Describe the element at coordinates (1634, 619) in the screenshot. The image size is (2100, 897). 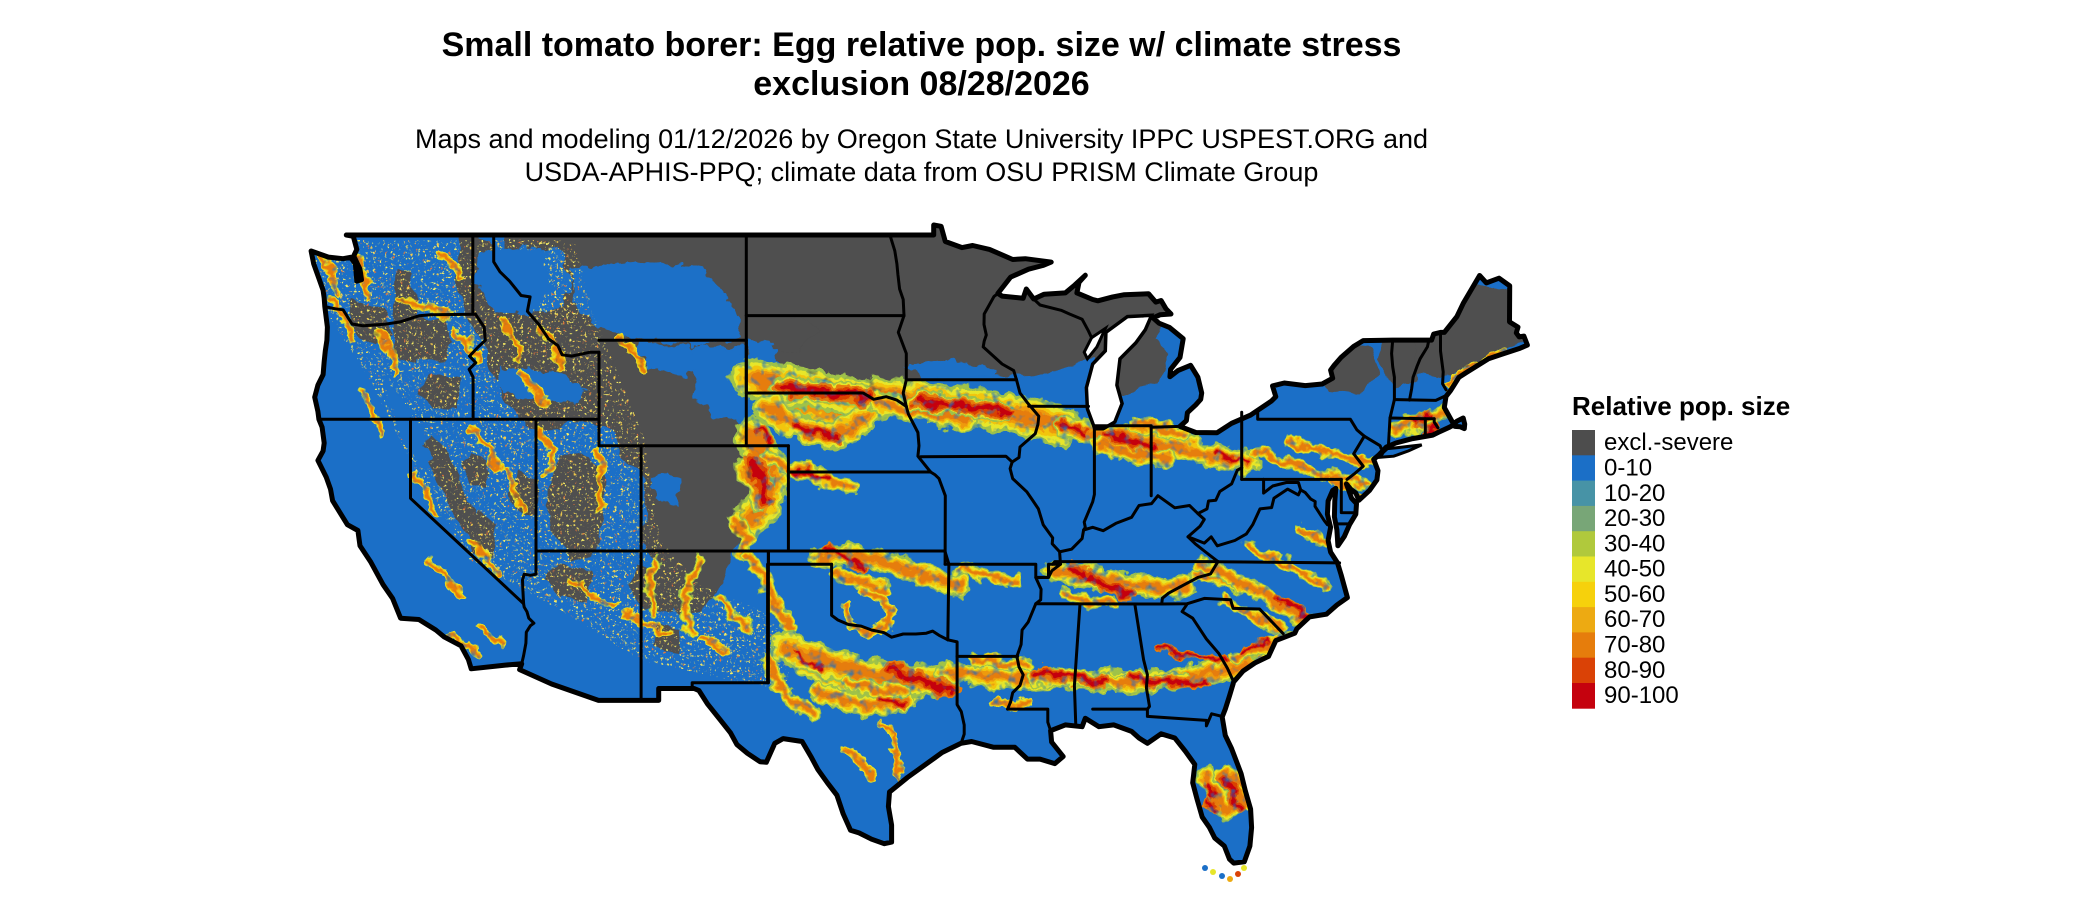
I see `svg-text: 60-70` at that location.